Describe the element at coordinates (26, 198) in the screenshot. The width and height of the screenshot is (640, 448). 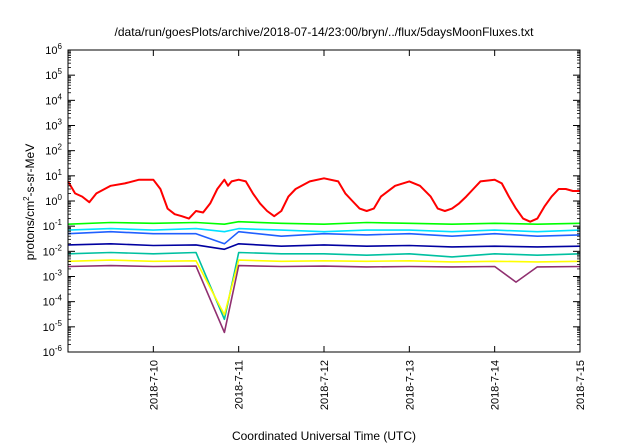
I see `y-axis-label-exponent: 2` at that location.